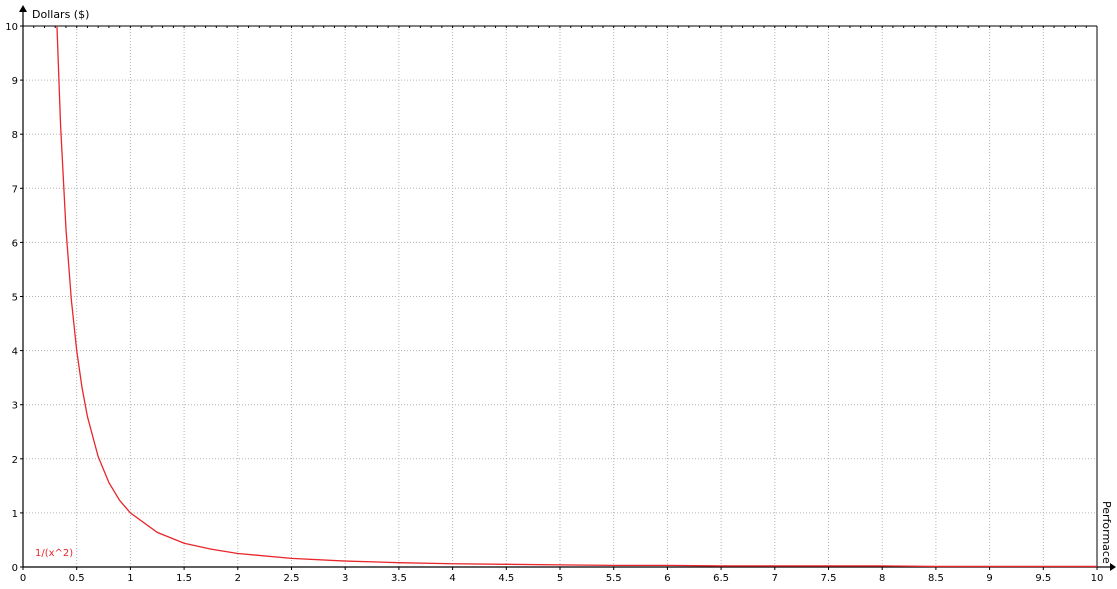  Describe the element at coordinates (989, 578) in the screenshot. I see `x-tick-label: 9` at that location.